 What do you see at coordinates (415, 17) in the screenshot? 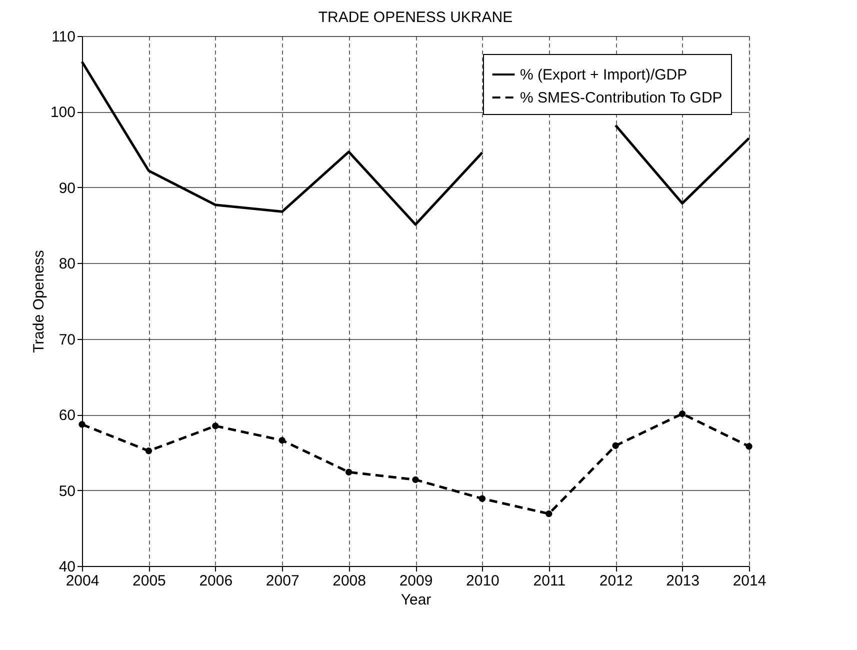
I see `chart-title: TRADE OPENESS UKRANE` at bounding box center [415, 17].